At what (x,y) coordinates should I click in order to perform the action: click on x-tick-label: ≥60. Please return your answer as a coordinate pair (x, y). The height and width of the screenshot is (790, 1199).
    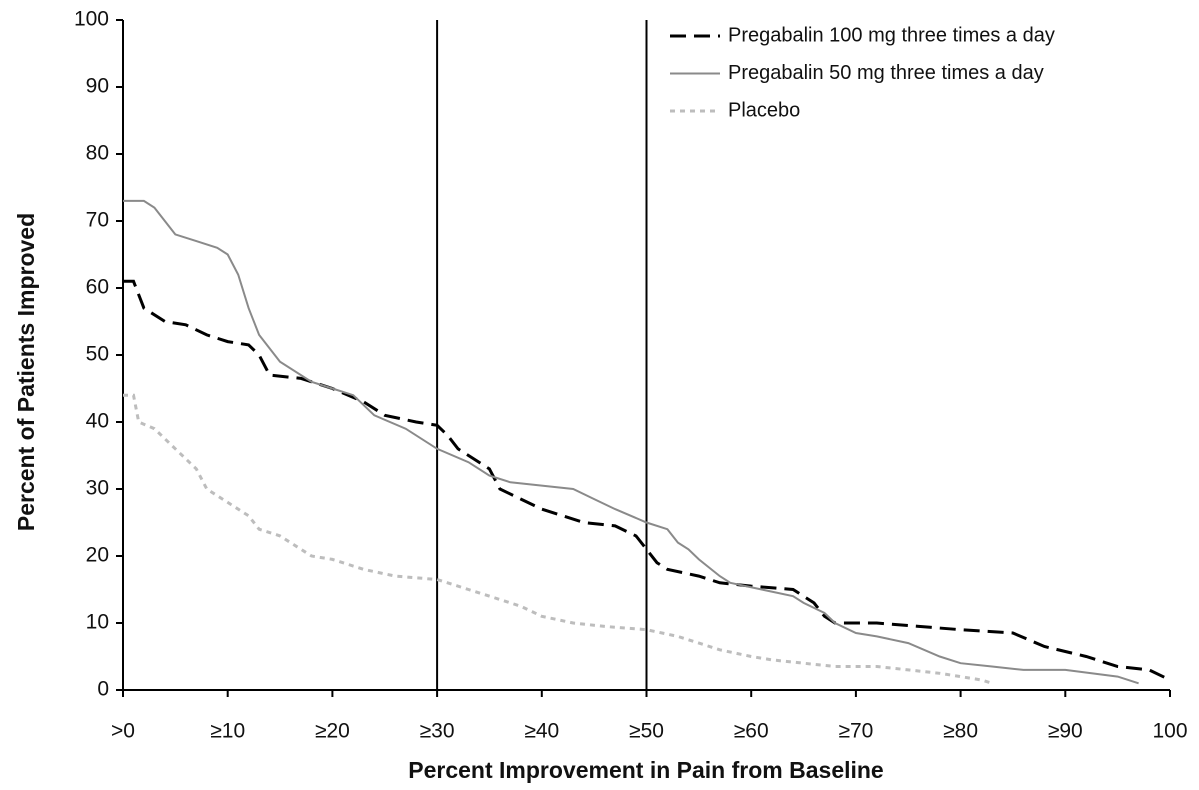
    Looking at the image, I should click on (751, 731).